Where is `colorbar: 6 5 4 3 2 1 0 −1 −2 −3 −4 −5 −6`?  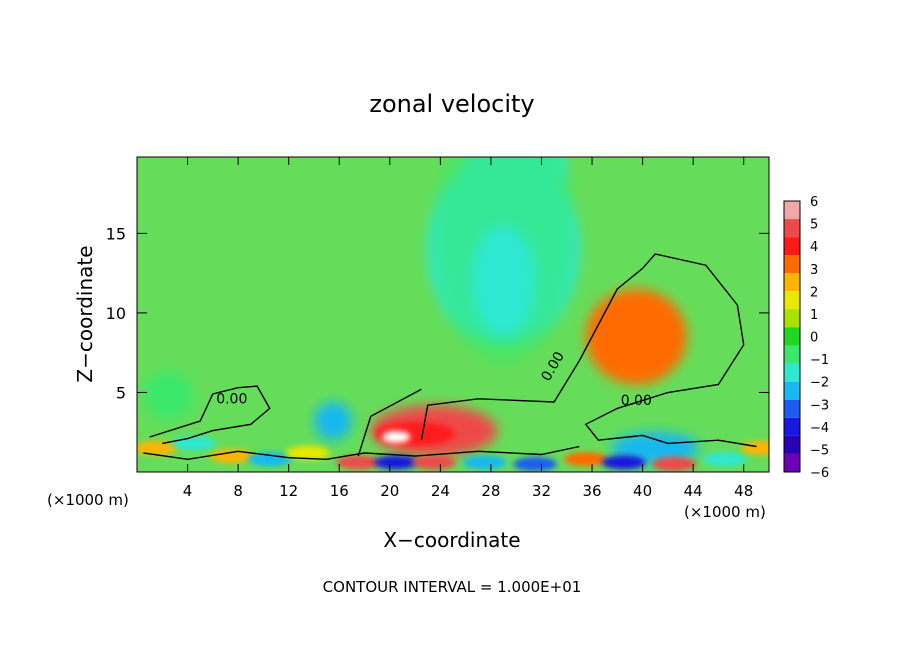
colorbar: 6 5 4 3 2 1 0 −1 −2 −3 −4 −5 −6 is located at coordinates (806, 338).